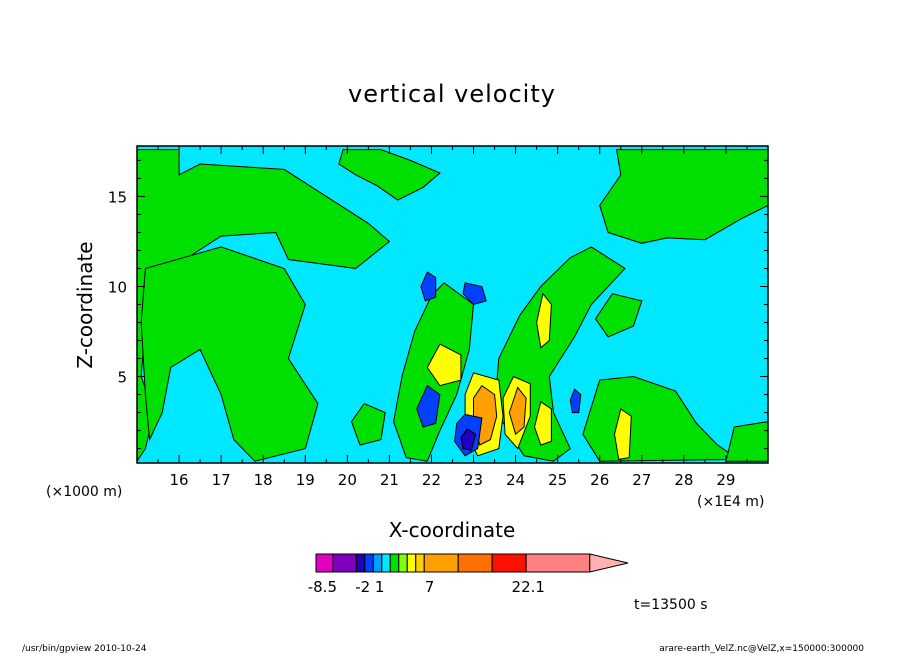  What do you see at coordinates (468, 439) in the screenshot?
I see `contour-region-negative-strong` at bounding box center [468, 439].